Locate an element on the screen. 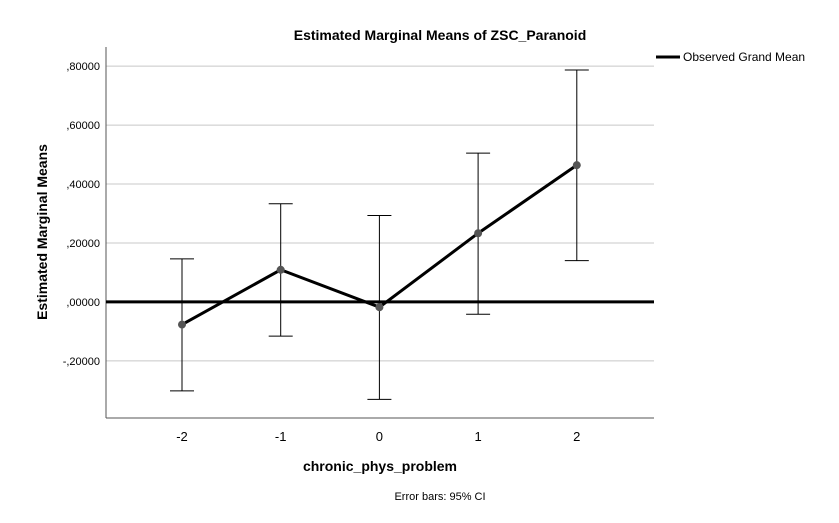  legend: Observed Grand Mean is located at coordinates (730, 57).